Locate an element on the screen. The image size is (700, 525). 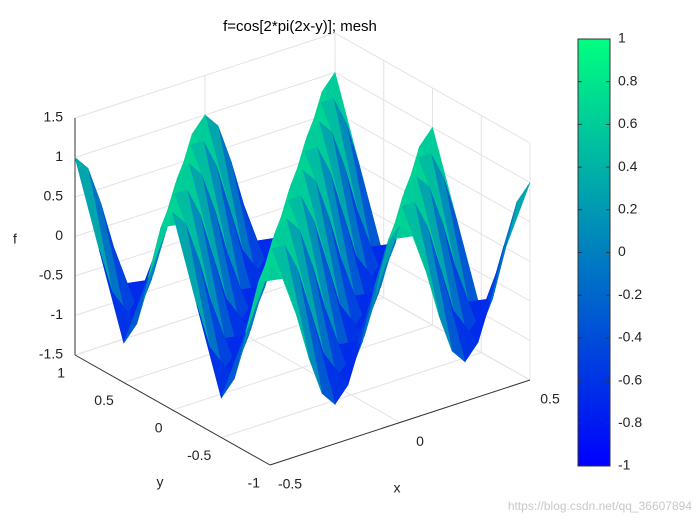
colorbar-tick-label: -0.6 is located at coordinates (630, 379).